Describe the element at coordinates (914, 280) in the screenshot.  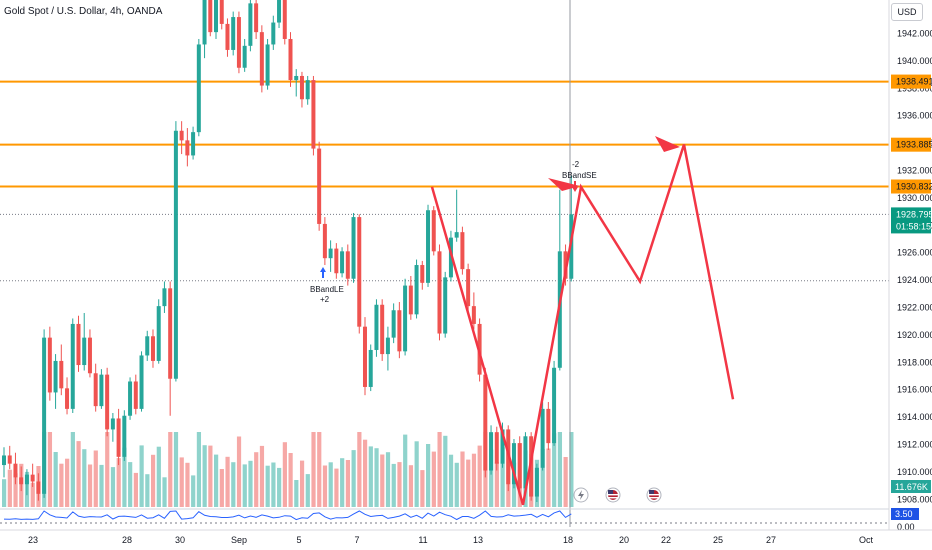
I see `price-tick-label: 1924.000` at that location.